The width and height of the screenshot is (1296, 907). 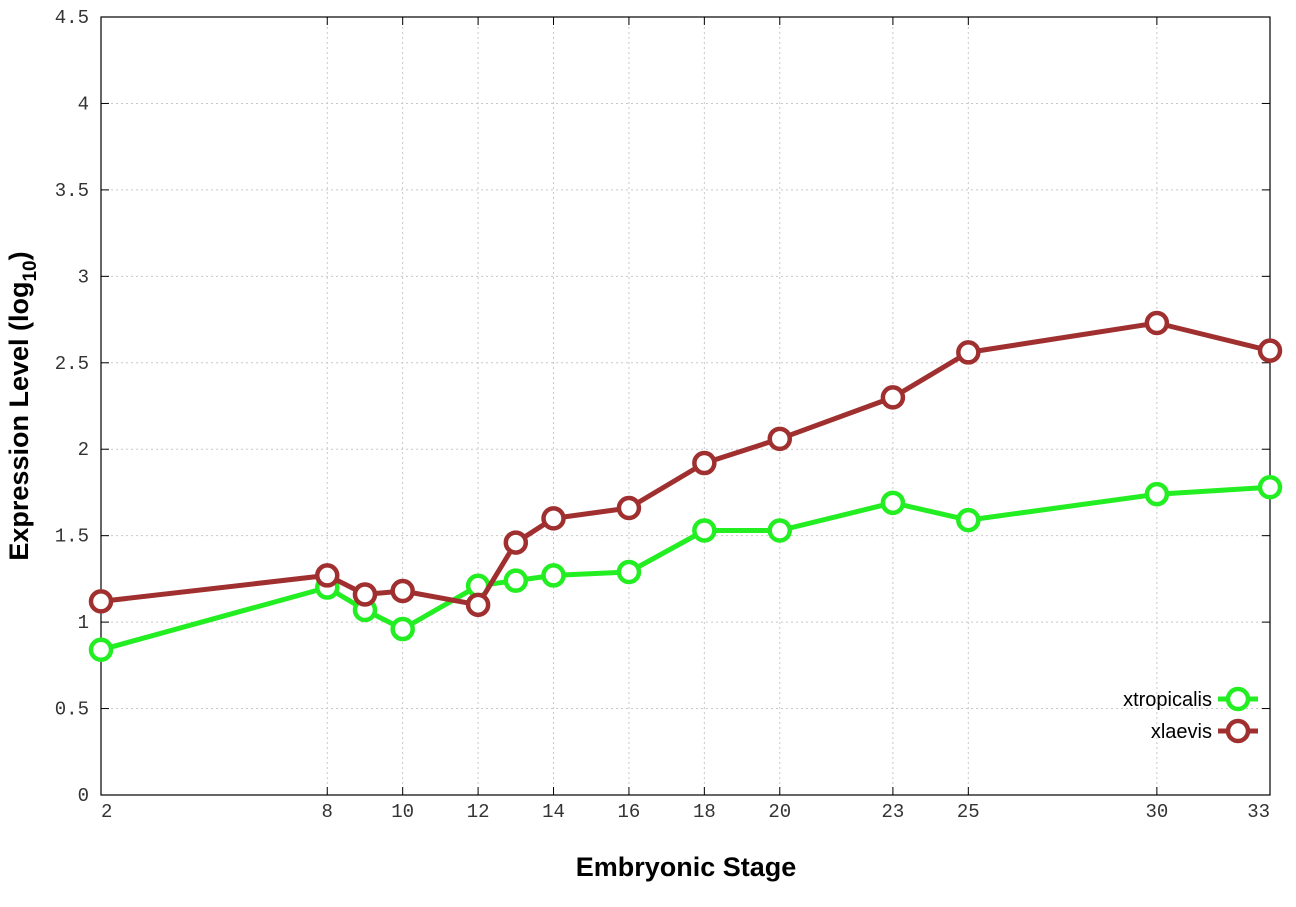 What do you see at coordinates (72, 537) in the screenshot?
I see `y-tick-label: 1.5` at bounding box center [72, 537].